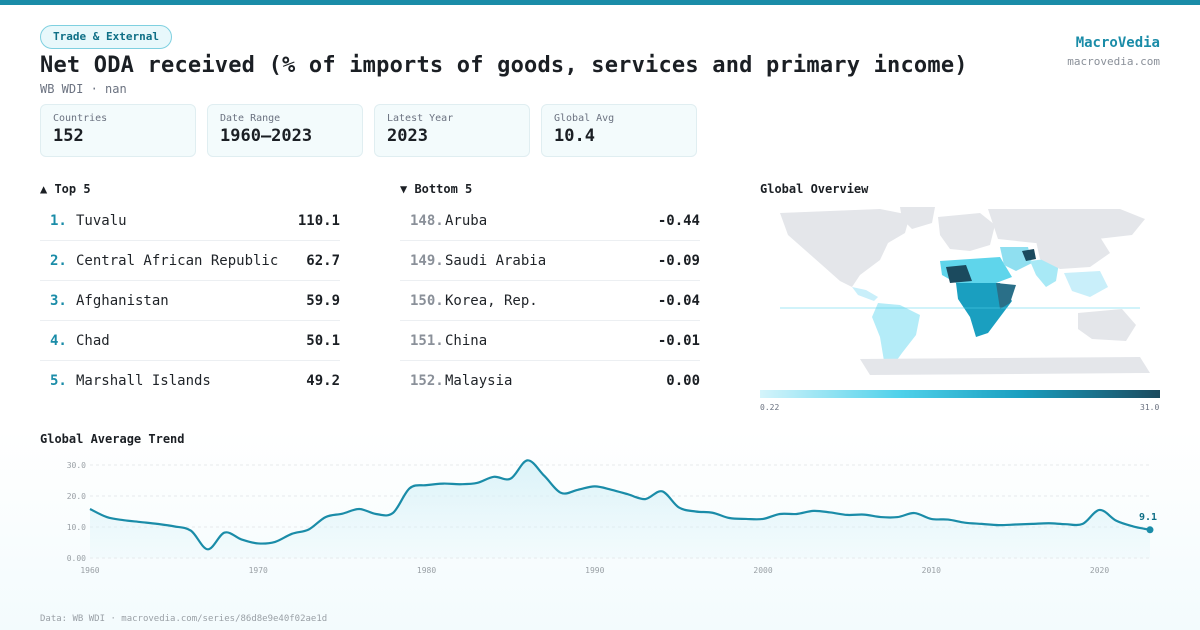  What do you see at coordinates (896, 335) in the screenshot?
I see `map-south-america` at bounding box center [896, 335].